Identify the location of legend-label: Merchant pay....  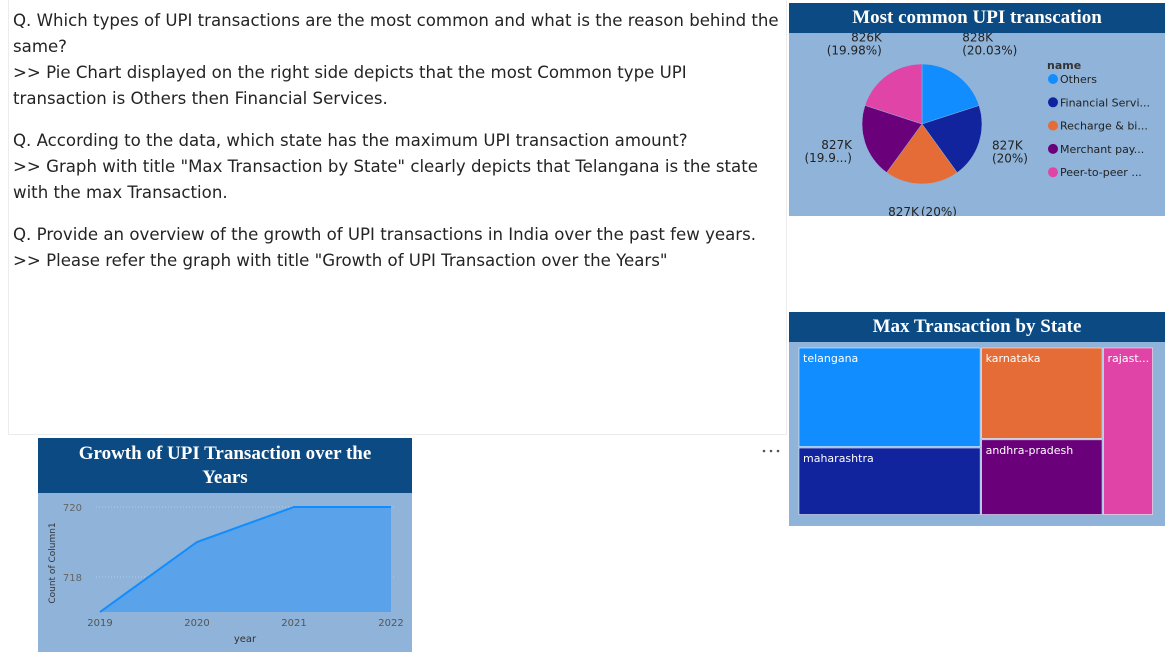
(1102, 149).